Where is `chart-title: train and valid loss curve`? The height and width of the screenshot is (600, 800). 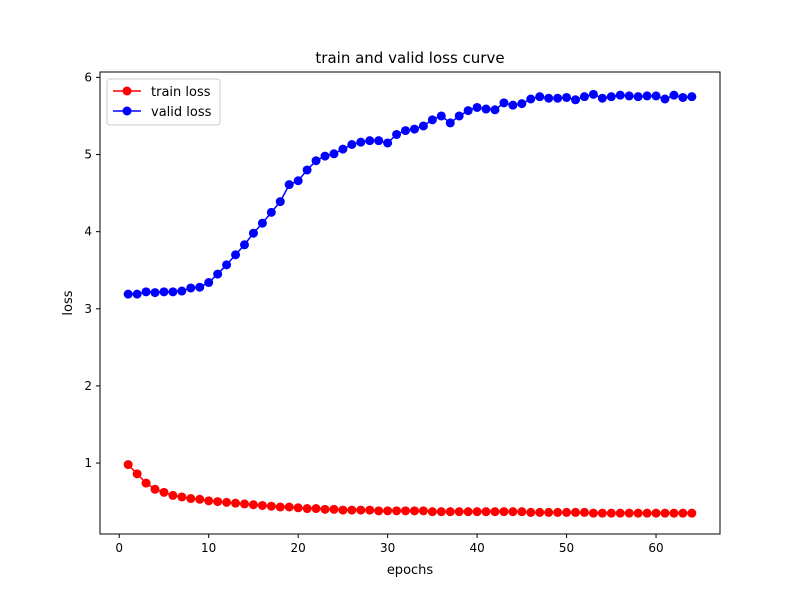 chart-title: train and valid loss curve is located at coordinates (409, 58).